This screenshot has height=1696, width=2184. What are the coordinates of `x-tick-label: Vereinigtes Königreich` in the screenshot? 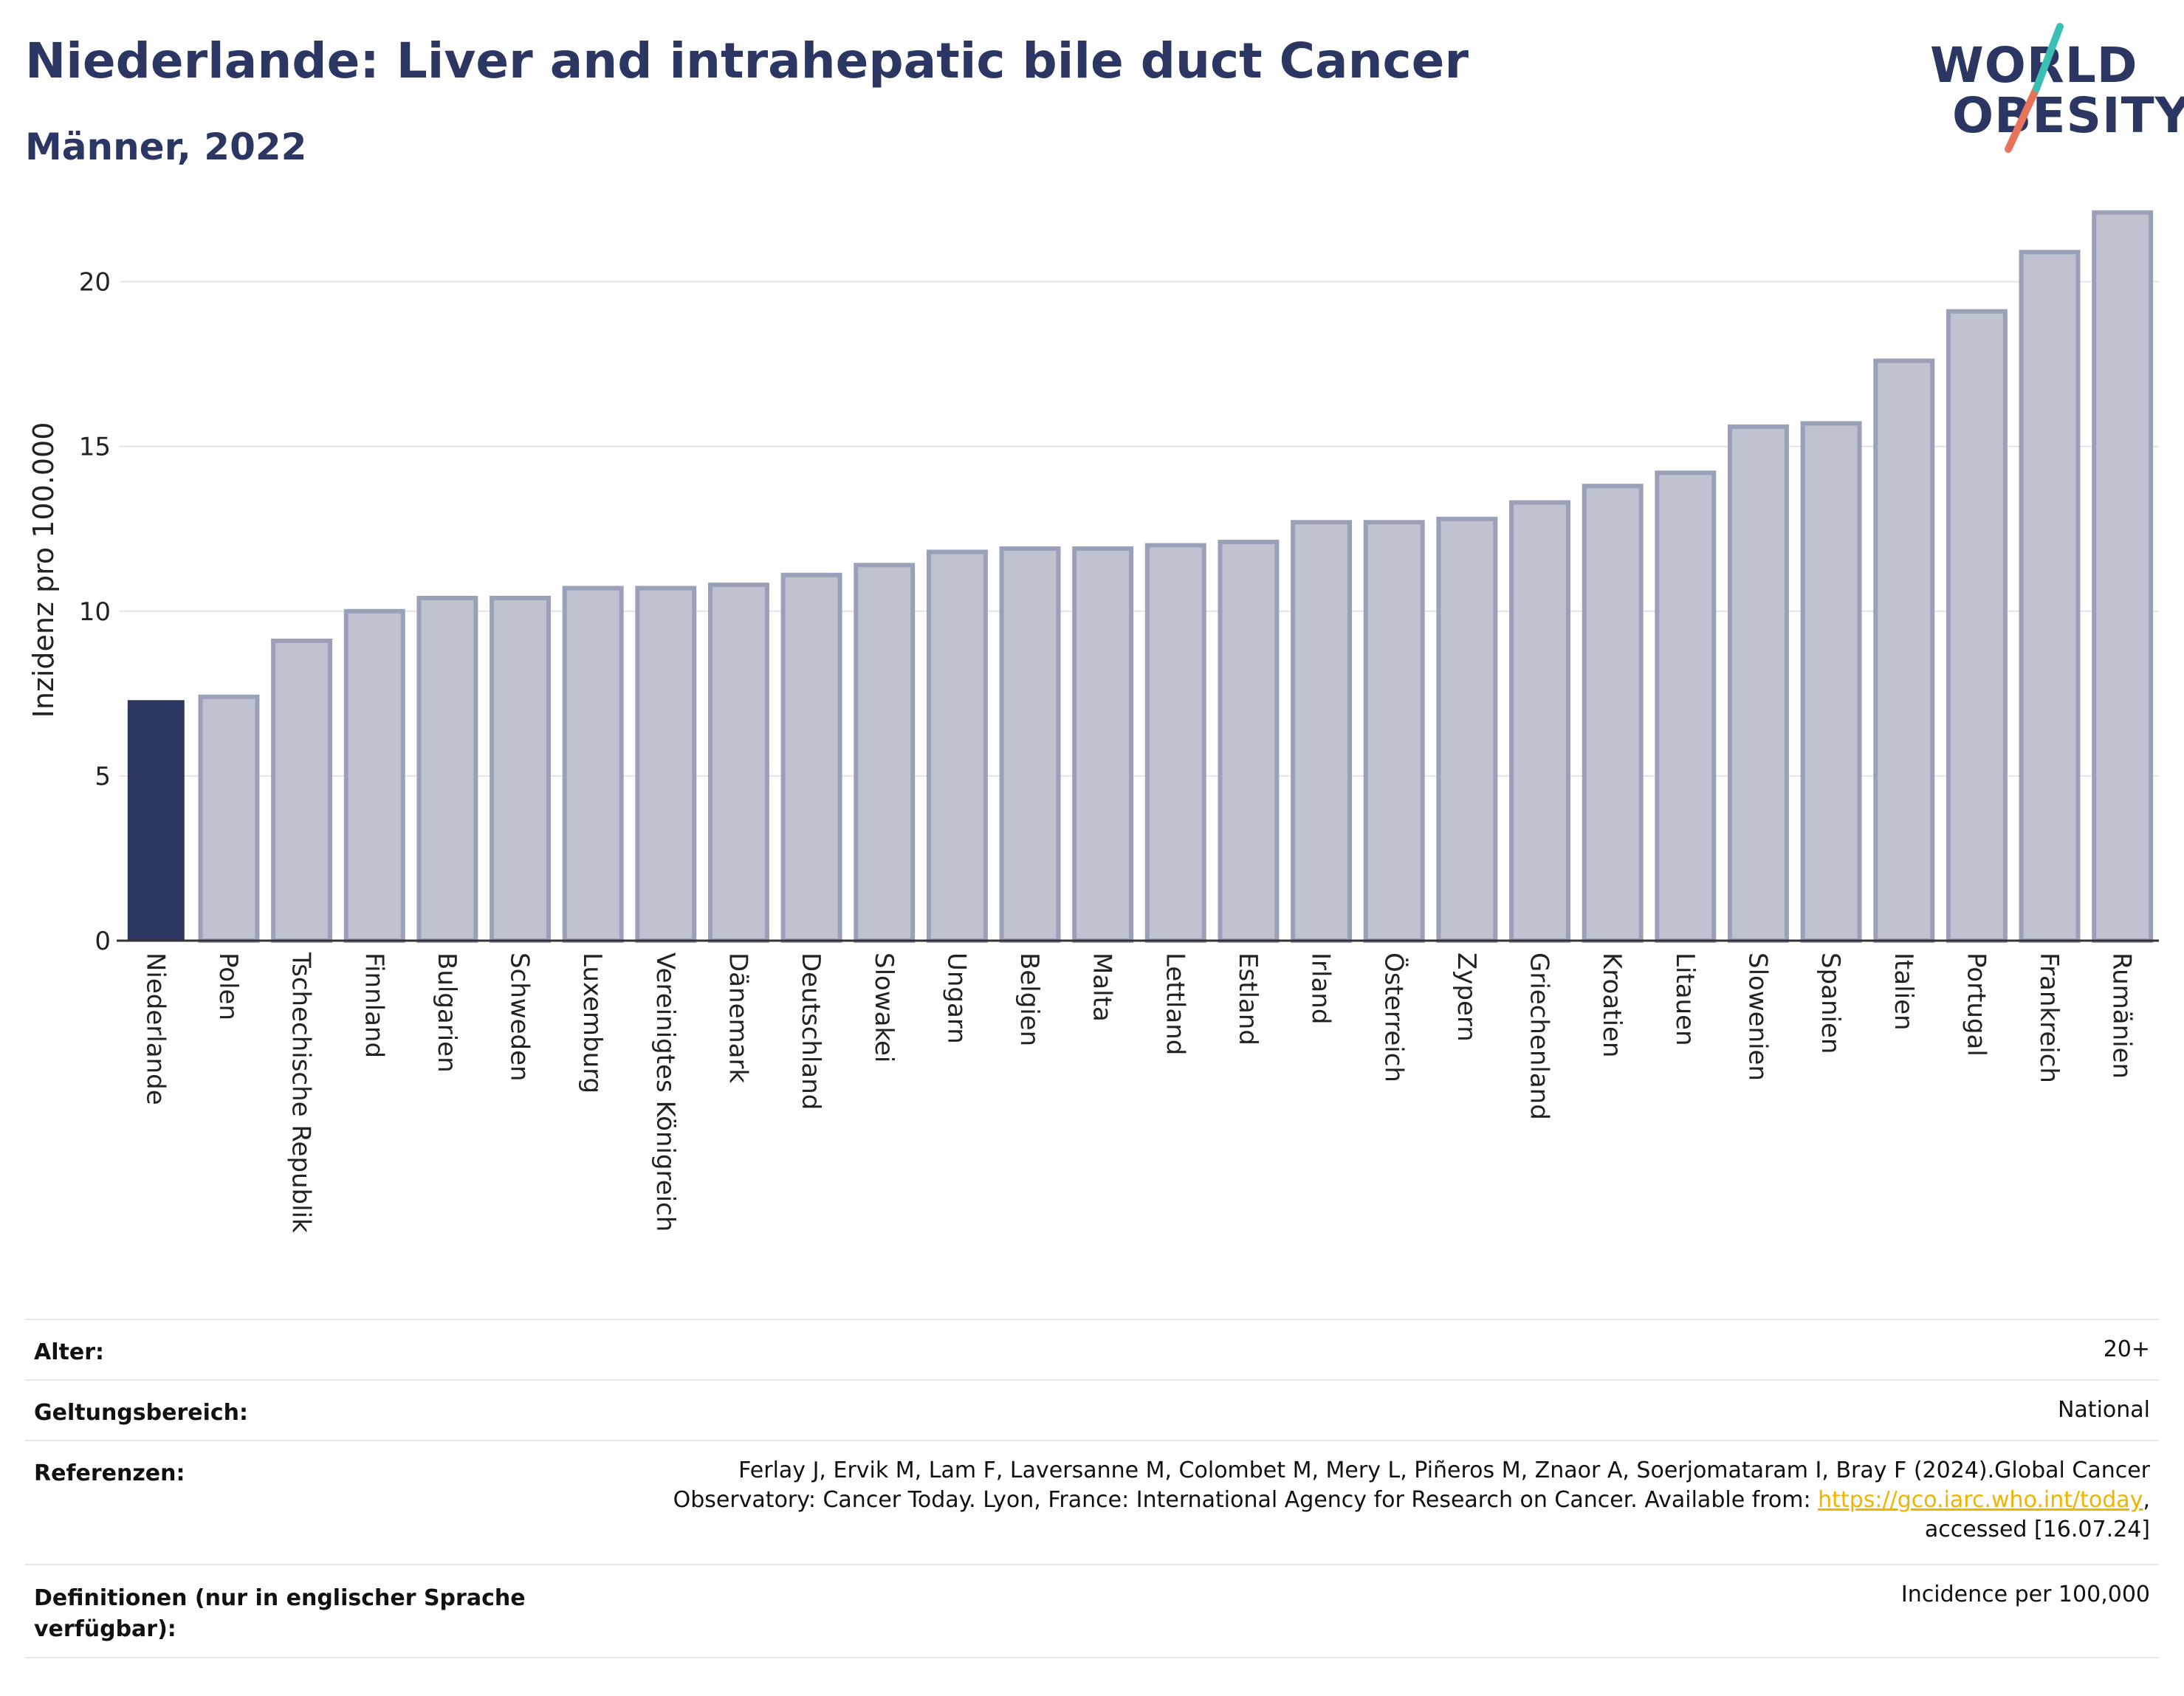 It's located at (665, 1092).